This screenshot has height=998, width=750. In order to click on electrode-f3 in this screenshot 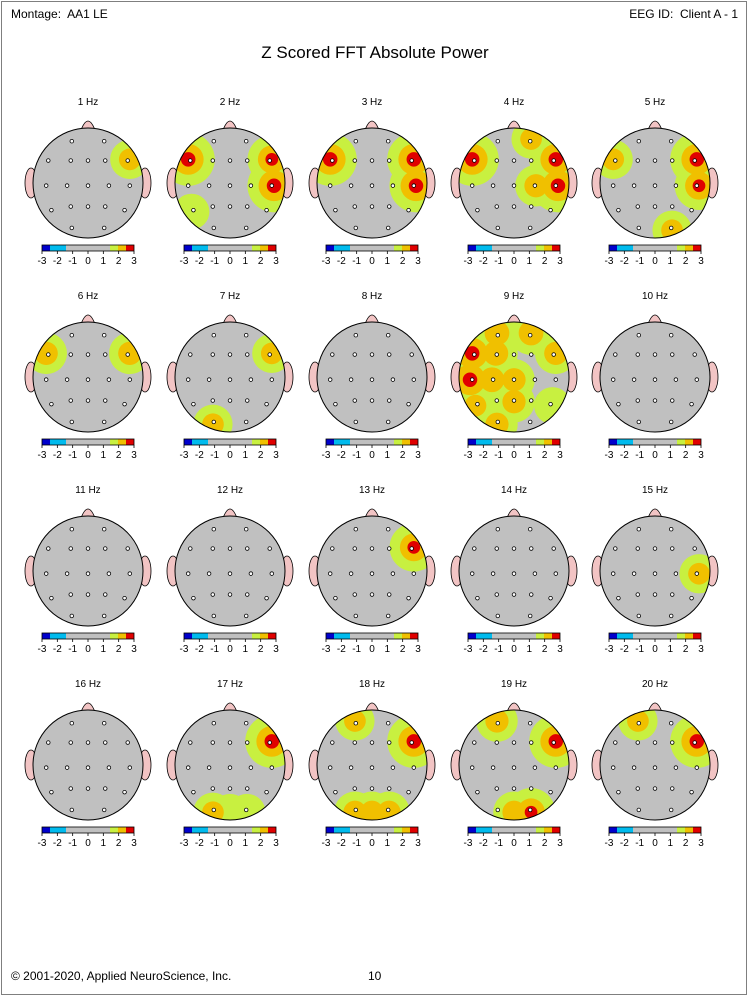, I will do `click(637, 354)`.